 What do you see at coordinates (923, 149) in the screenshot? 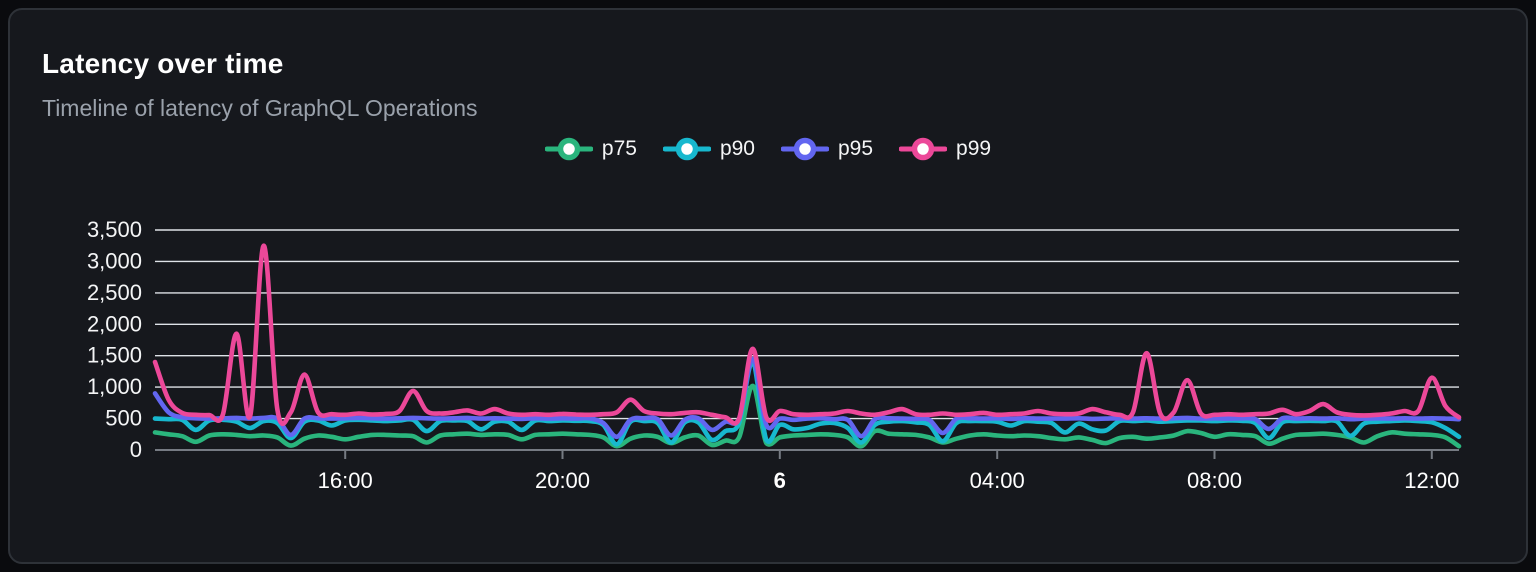
I see `legend-marker-p99-icon` at bounding box center [923, 149].